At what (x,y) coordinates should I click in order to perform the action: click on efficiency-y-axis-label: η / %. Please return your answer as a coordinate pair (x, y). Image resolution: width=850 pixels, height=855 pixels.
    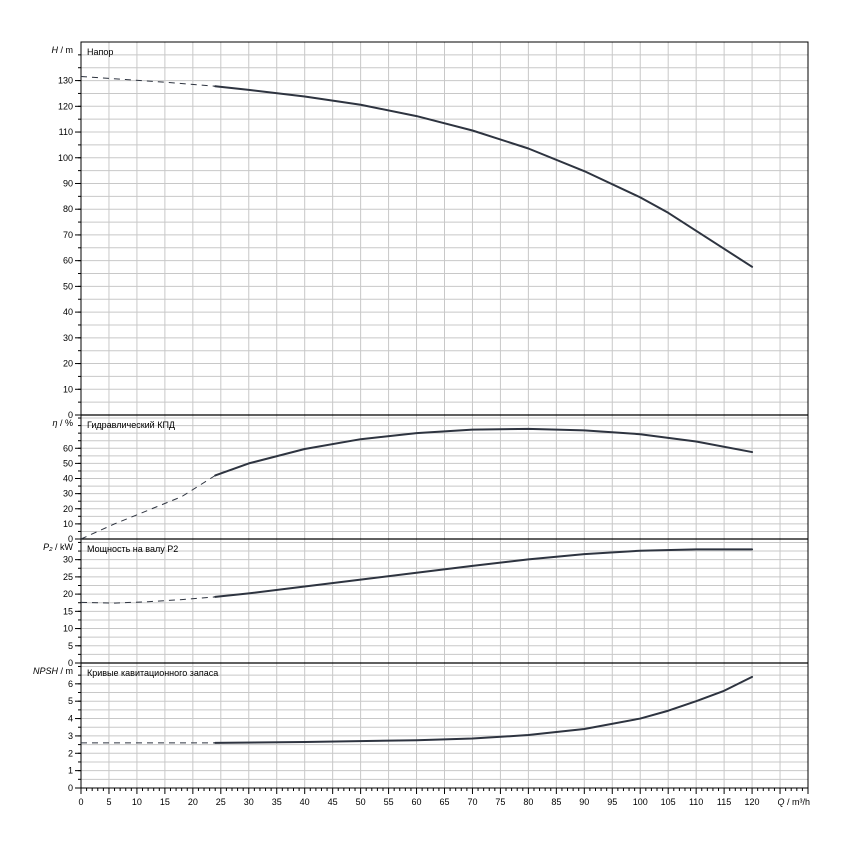
    Looking at the image, I should click on (62, 423).